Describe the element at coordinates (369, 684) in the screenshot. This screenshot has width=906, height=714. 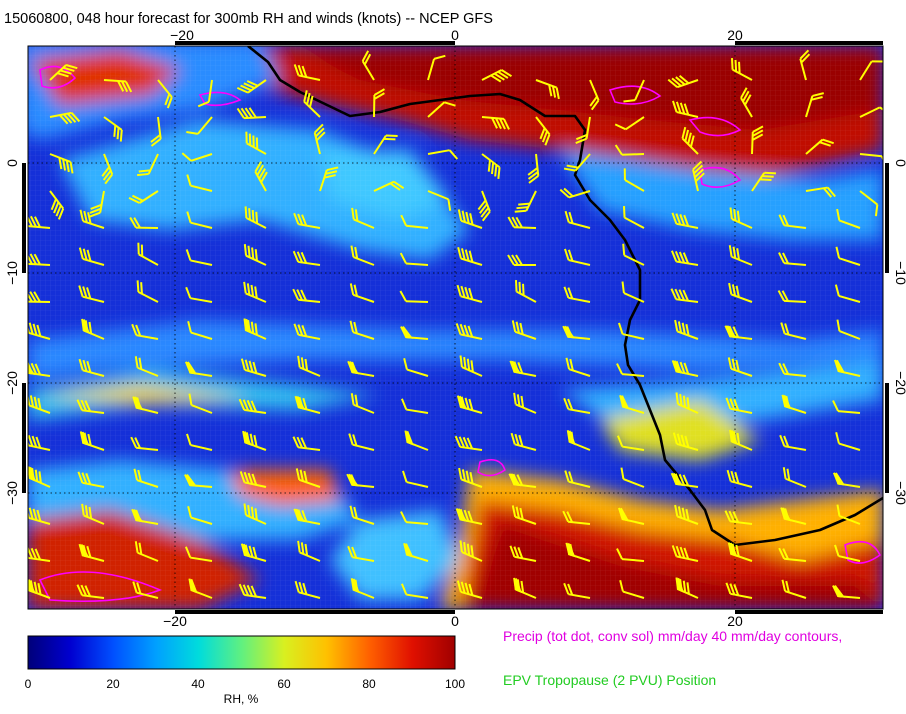
I see `colorbar-tick-80: 80` at that location.